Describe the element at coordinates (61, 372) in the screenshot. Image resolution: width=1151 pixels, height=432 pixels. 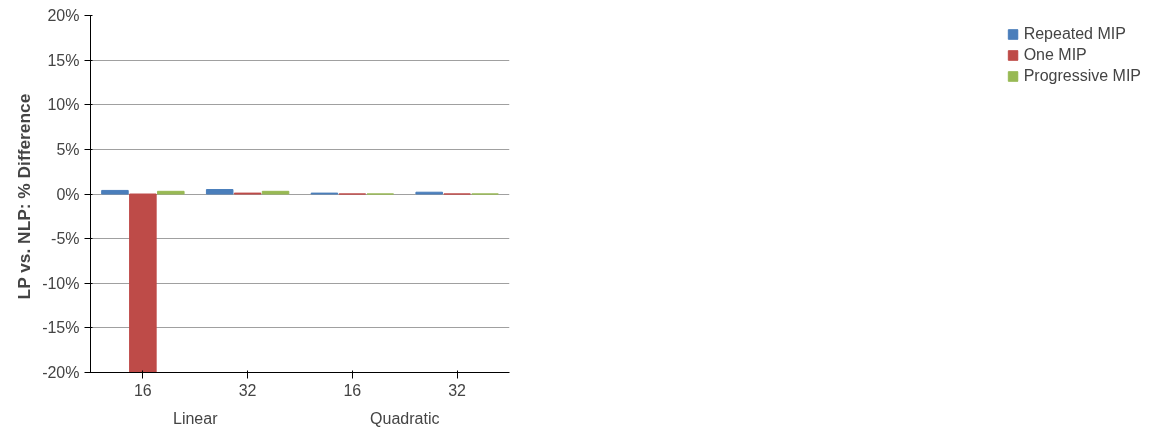
I see `y-tick-label: -20%` at that location.